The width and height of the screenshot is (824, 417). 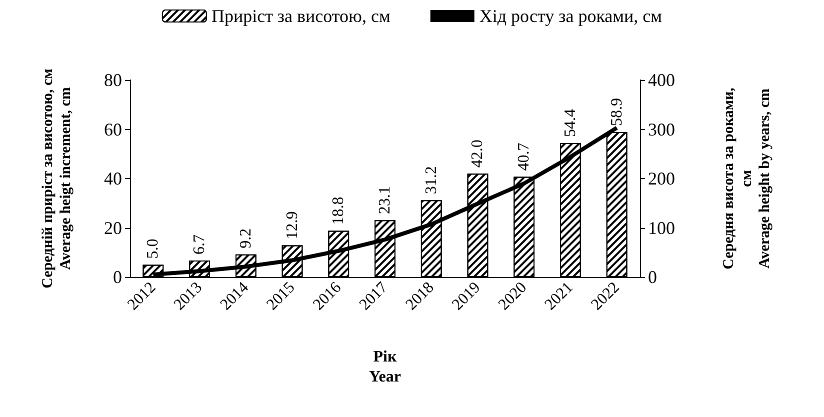 What do you see at coordinates (292, 225) in the screenshot?
I see `data-label: 12.9` at bounding box center [292, 225].